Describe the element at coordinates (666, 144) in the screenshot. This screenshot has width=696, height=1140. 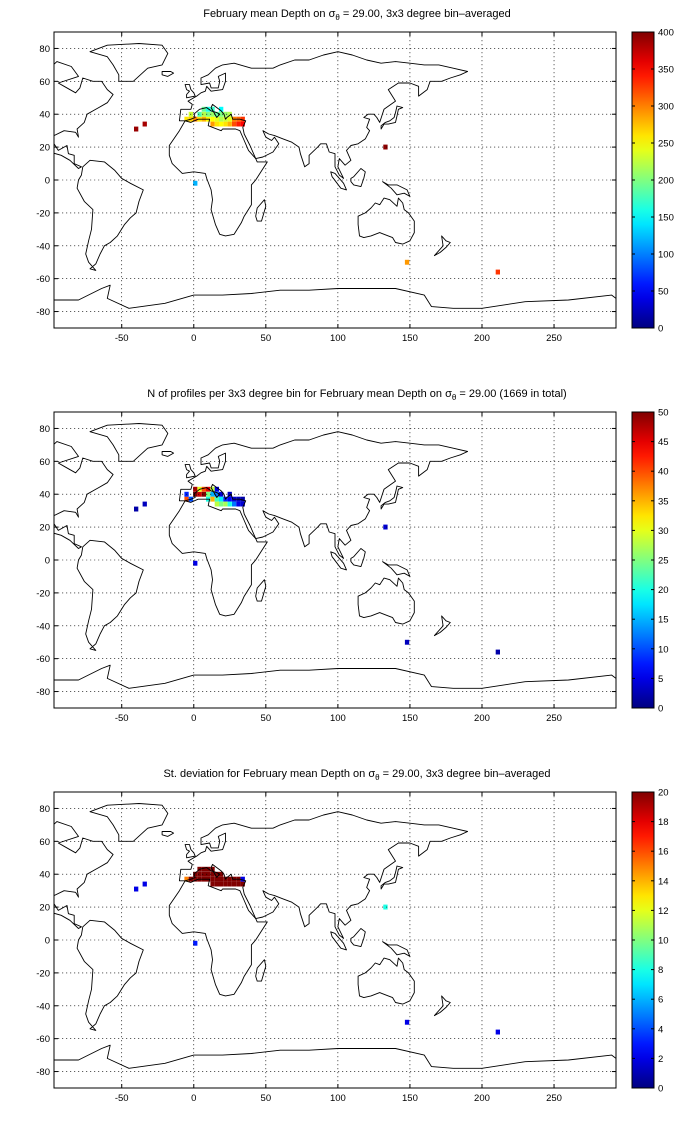
I see `colorbar-tick-label: 250` at that location.